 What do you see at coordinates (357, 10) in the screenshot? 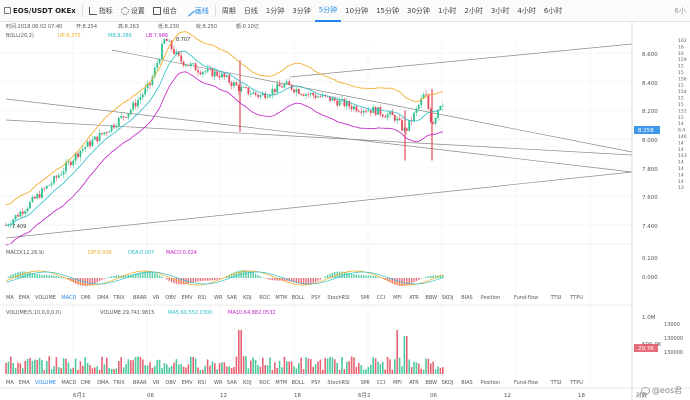
I see `period-10m: 10分钟` at bounding box center [357, 10].